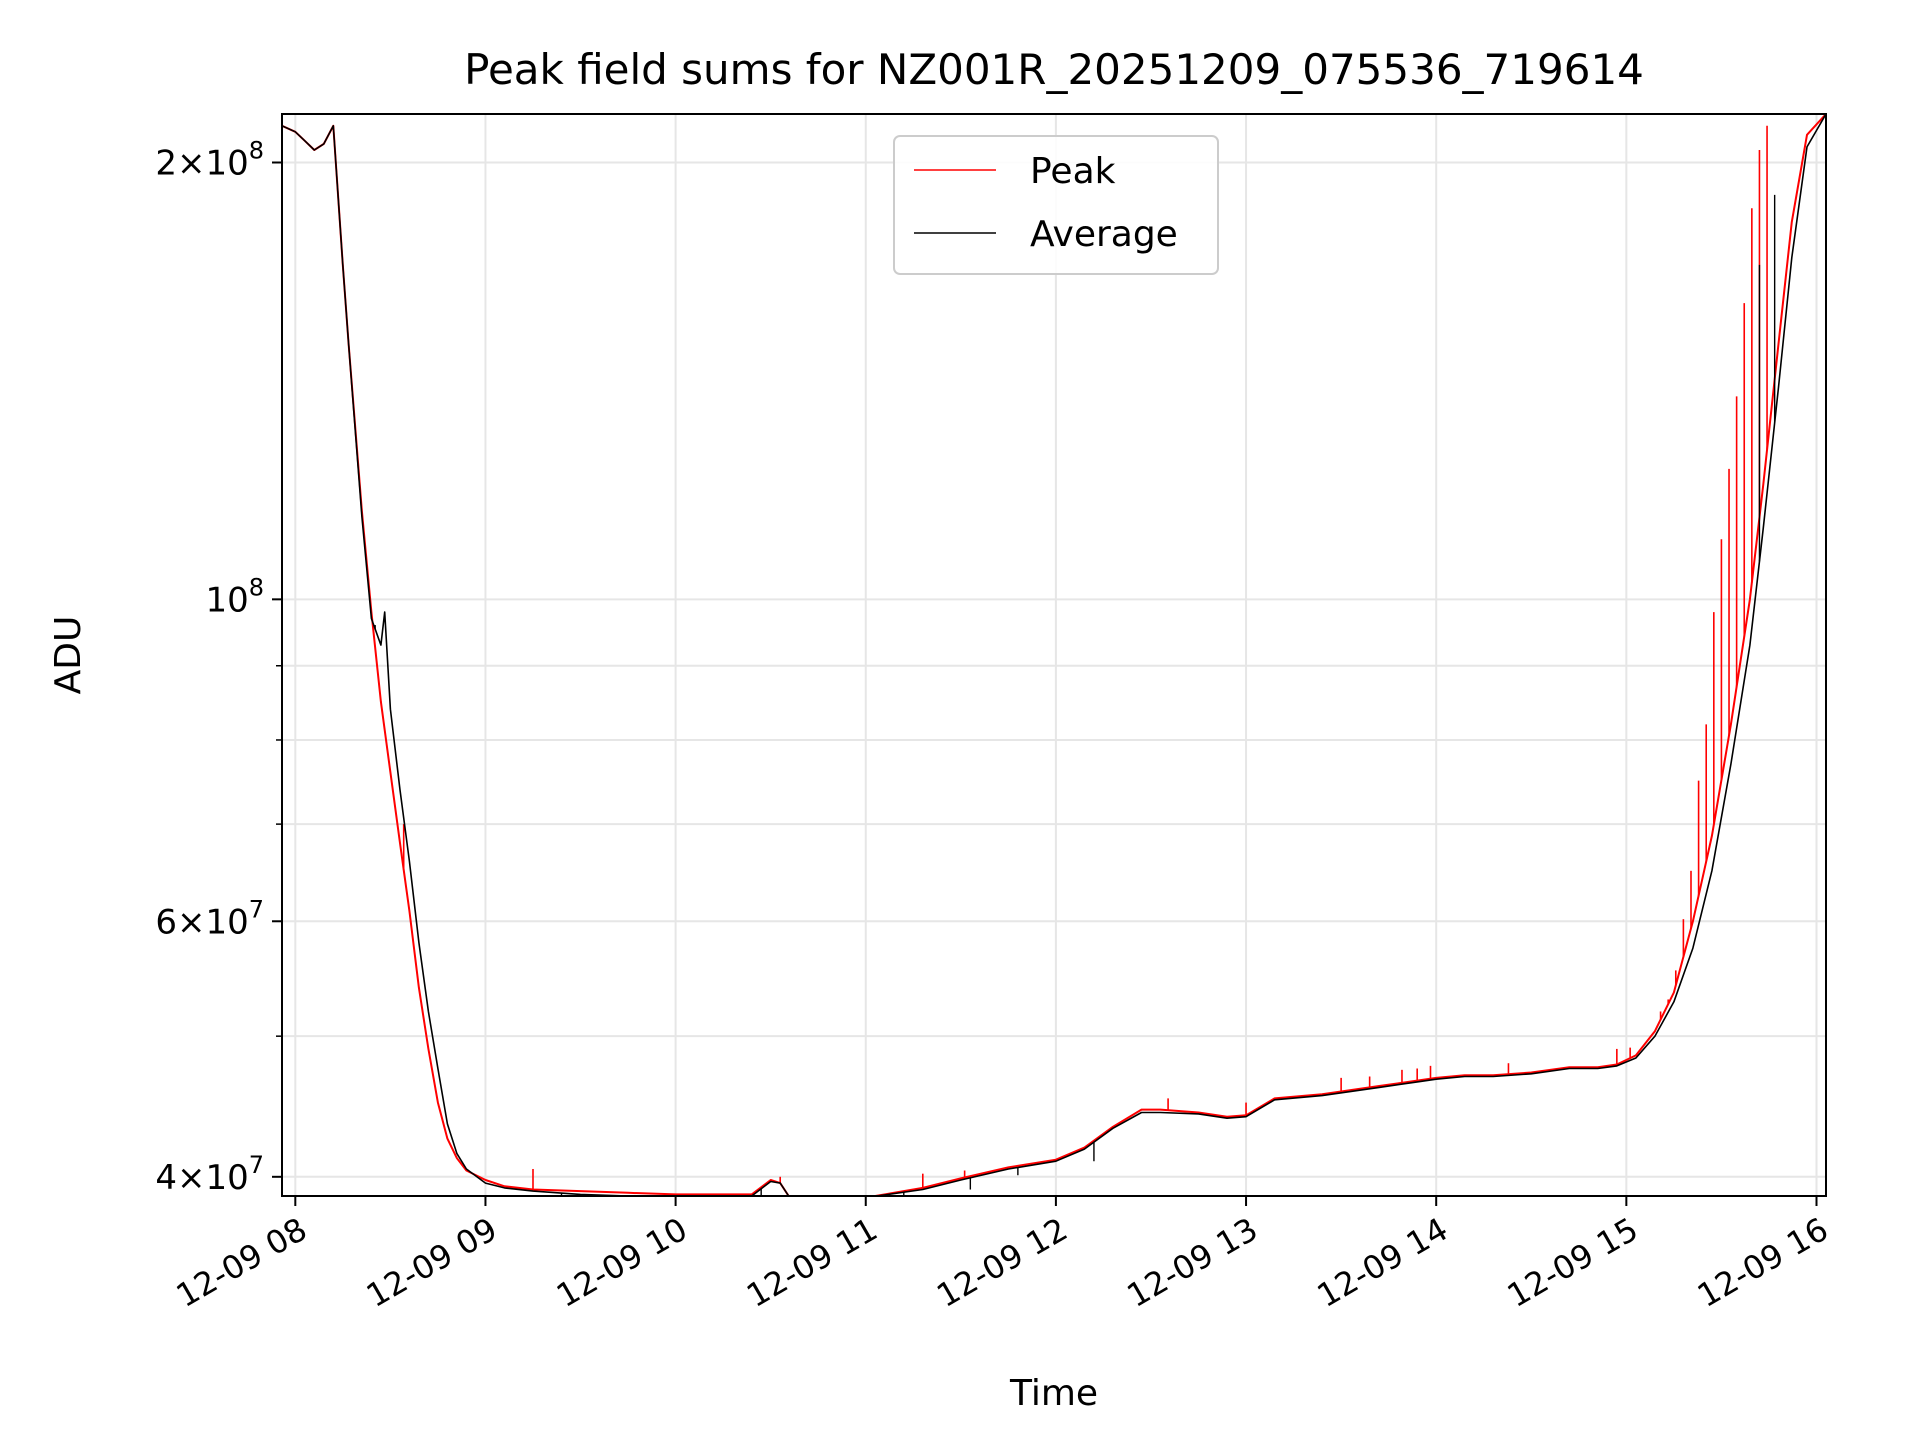  Describe the element at coordinates (1056, 205) in the screenshot. I see `legend: Peak Average` at that location.